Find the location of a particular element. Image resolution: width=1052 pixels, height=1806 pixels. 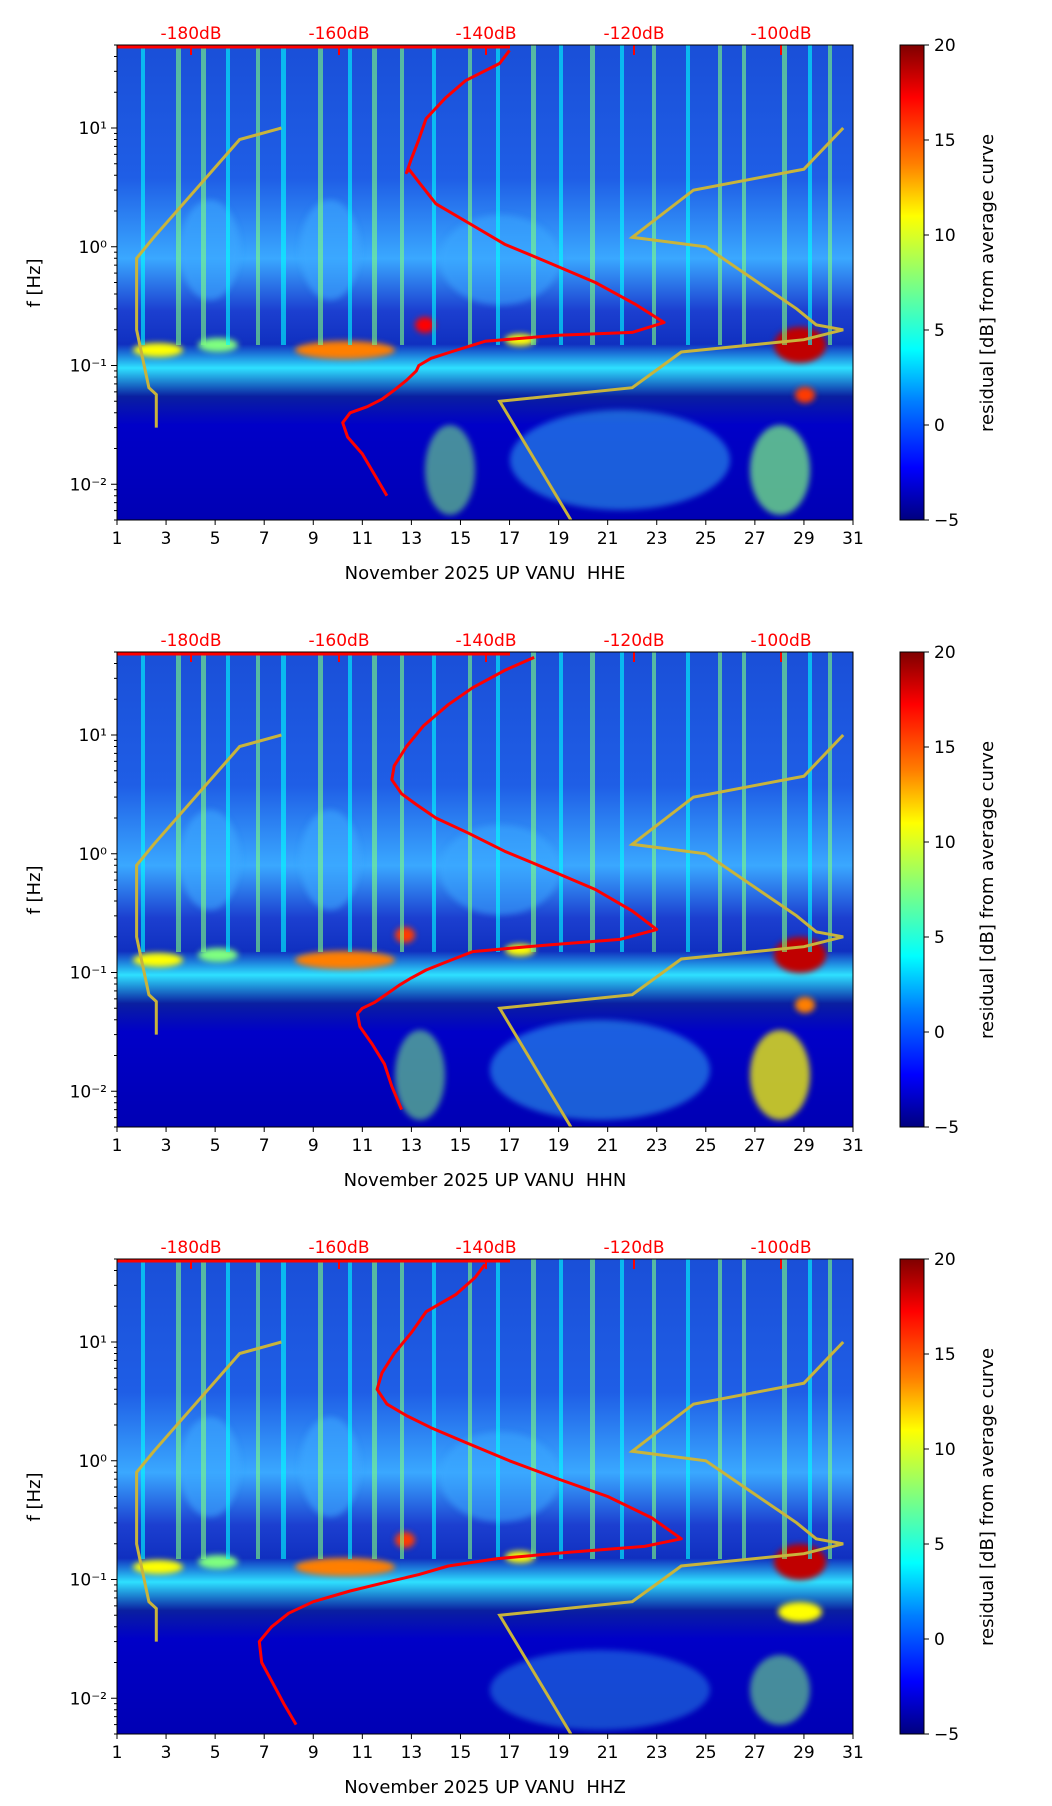

y-tick-label: 10⁰ is located at coordinates (93, 855).